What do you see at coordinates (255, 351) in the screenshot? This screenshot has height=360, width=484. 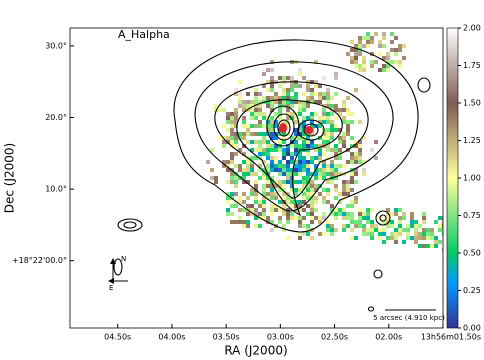 I see `x-axis-label: RA (J2000)` at bounding box center [255, 351].